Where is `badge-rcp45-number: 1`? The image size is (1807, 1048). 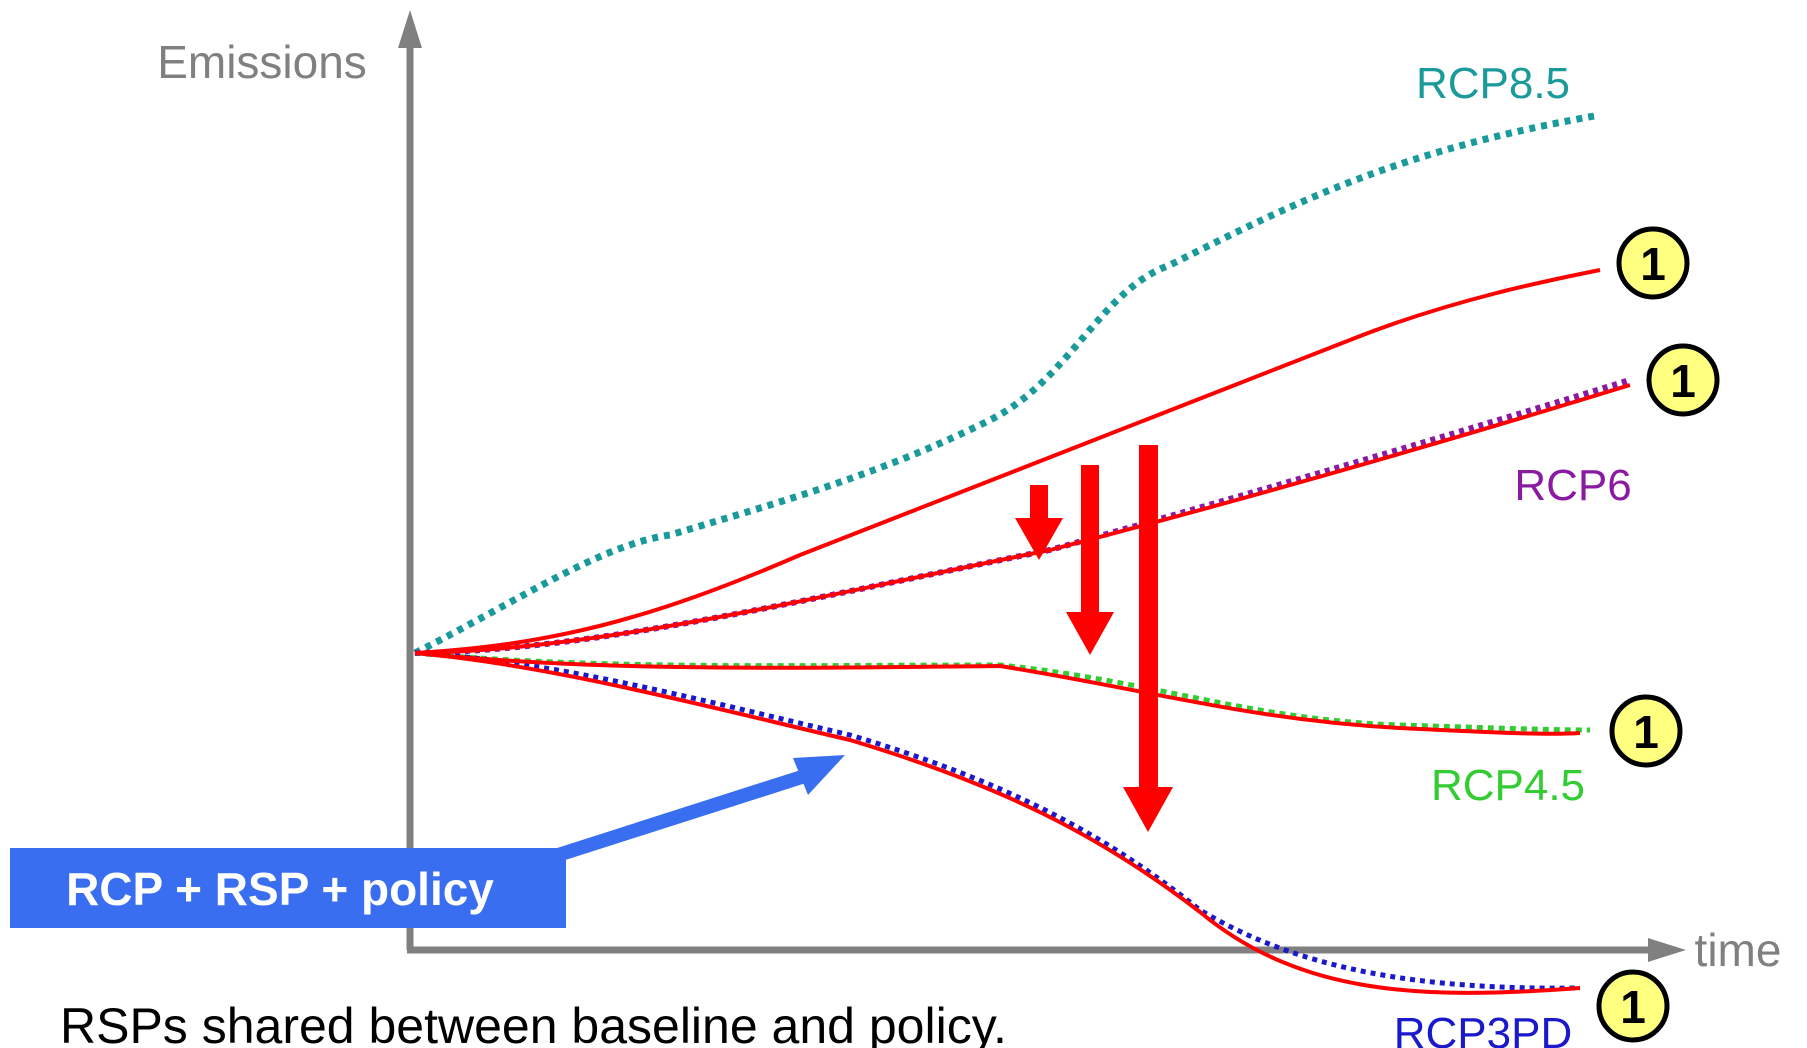
badge-rcp45-number: 1 is located at coordinates (1646, 732).